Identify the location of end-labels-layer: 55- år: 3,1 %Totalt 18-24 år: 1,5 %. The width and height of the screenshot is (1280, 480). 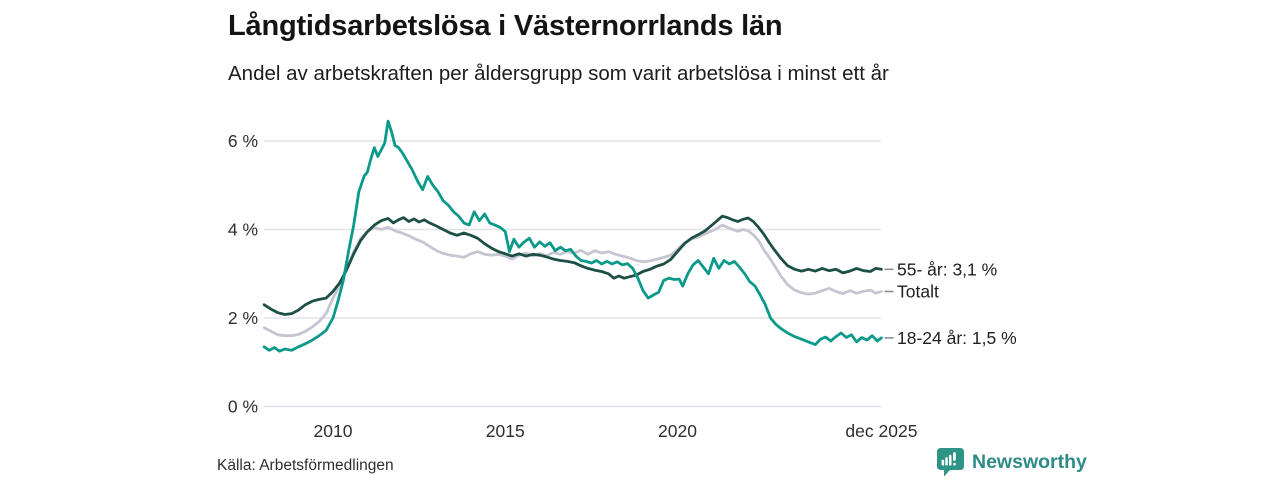
(950, 303).